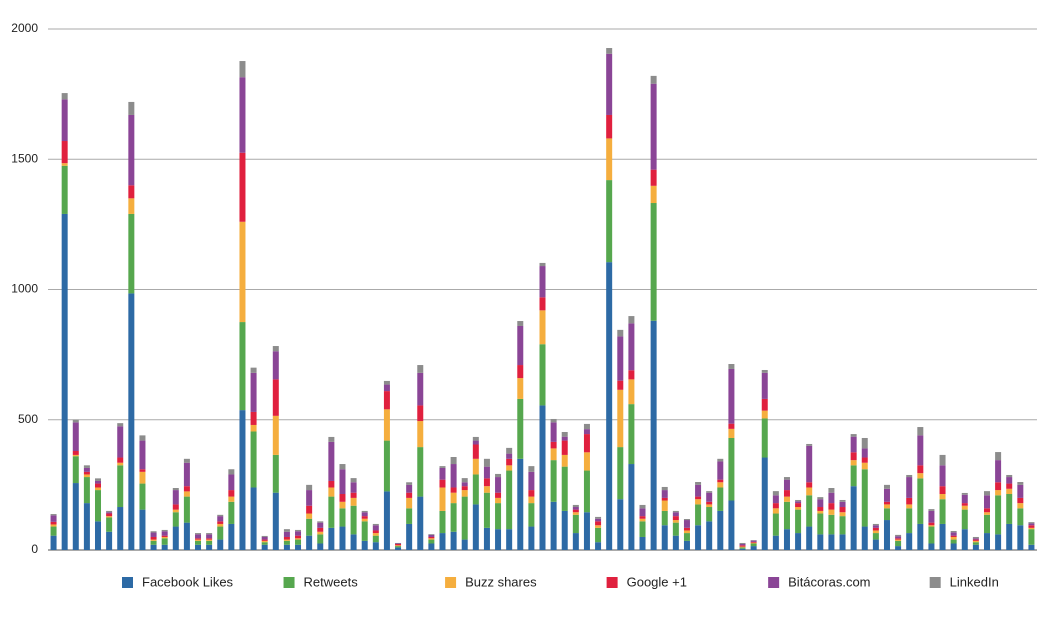 This screenshot has width=1050, height=620. Describe the element at coordinates (24, 158) in the screenshot. I see `y-tick-label: 1500` at that location.